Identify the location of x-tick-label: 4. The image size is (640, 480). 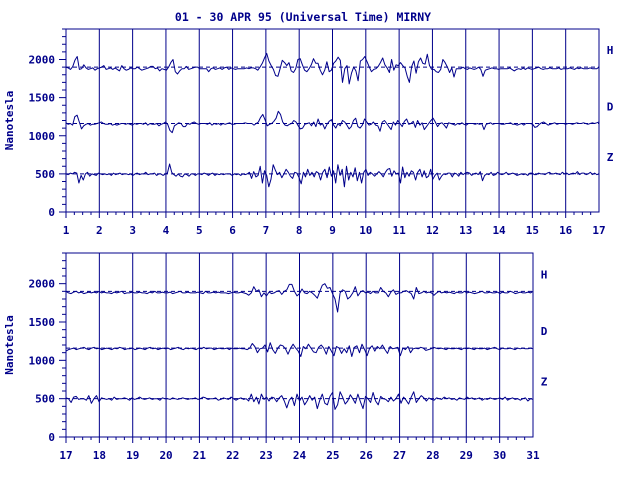
(166, 230).